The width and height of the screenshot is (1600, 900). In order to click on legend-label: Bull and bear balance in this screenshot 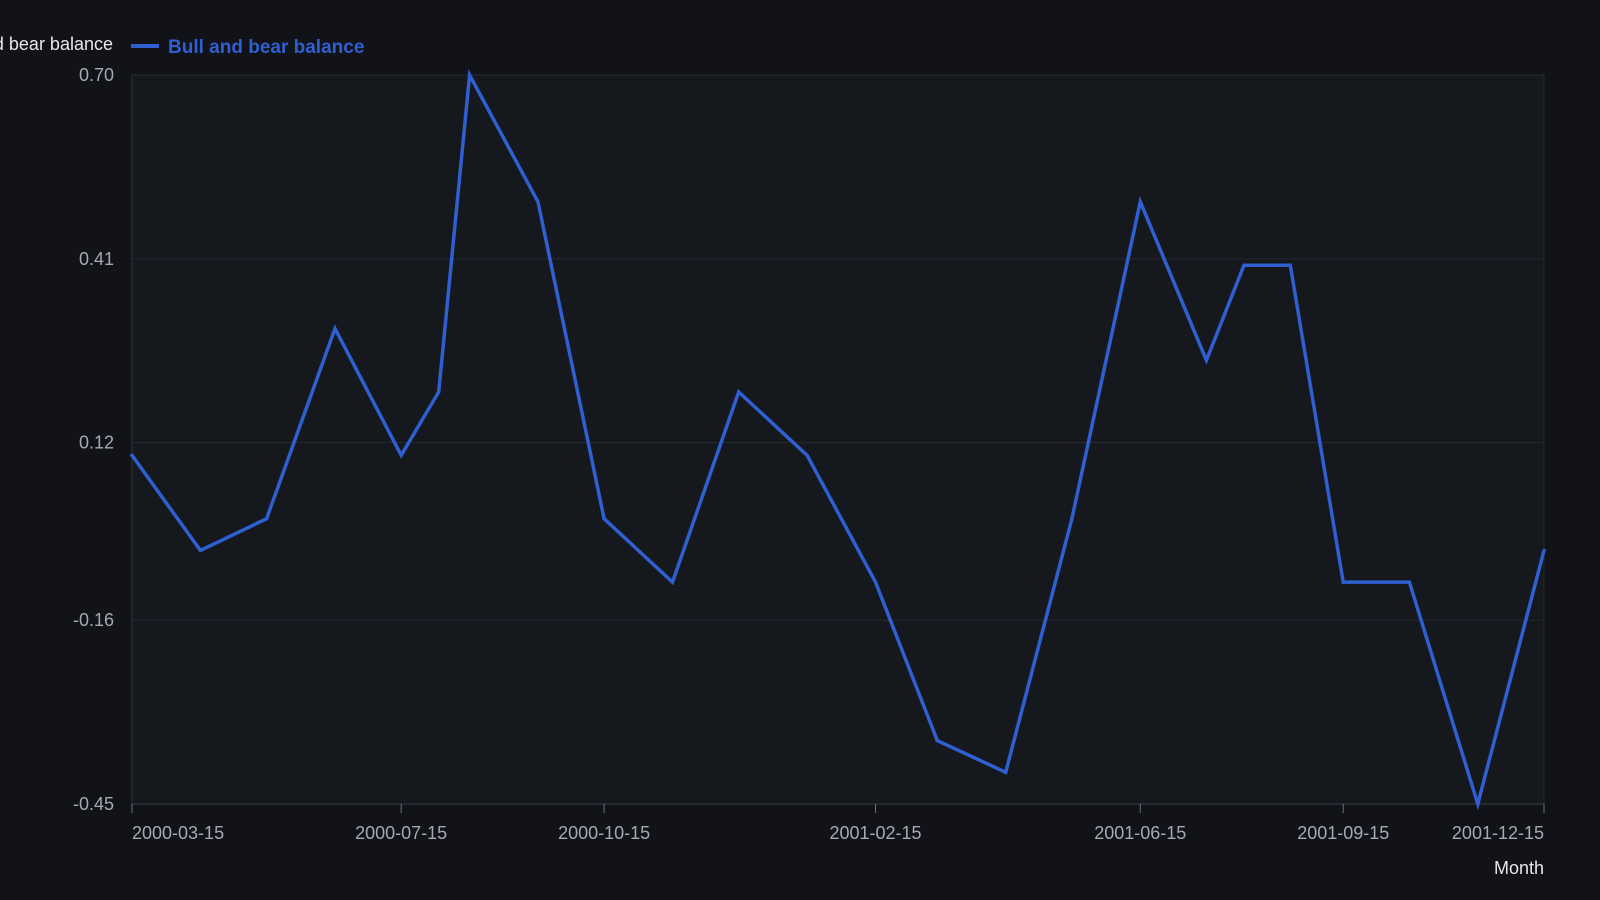, I will do `click(266, 47)`.